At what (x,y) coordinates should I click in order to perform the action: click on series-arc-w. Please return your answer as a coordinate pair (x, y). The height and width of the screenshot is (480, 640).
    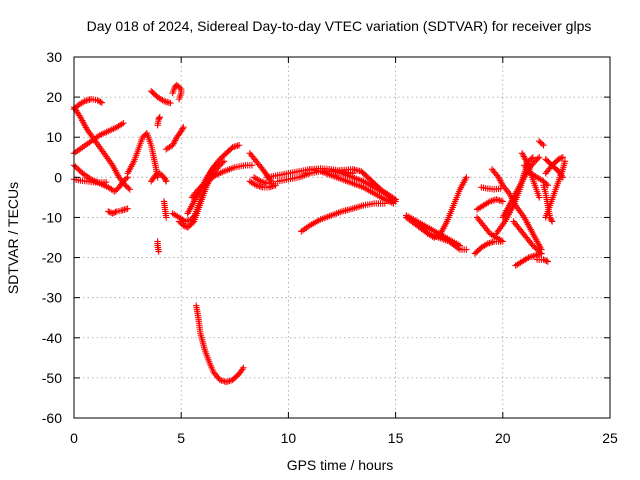
    Looking at the image, I should click on (263, 180).